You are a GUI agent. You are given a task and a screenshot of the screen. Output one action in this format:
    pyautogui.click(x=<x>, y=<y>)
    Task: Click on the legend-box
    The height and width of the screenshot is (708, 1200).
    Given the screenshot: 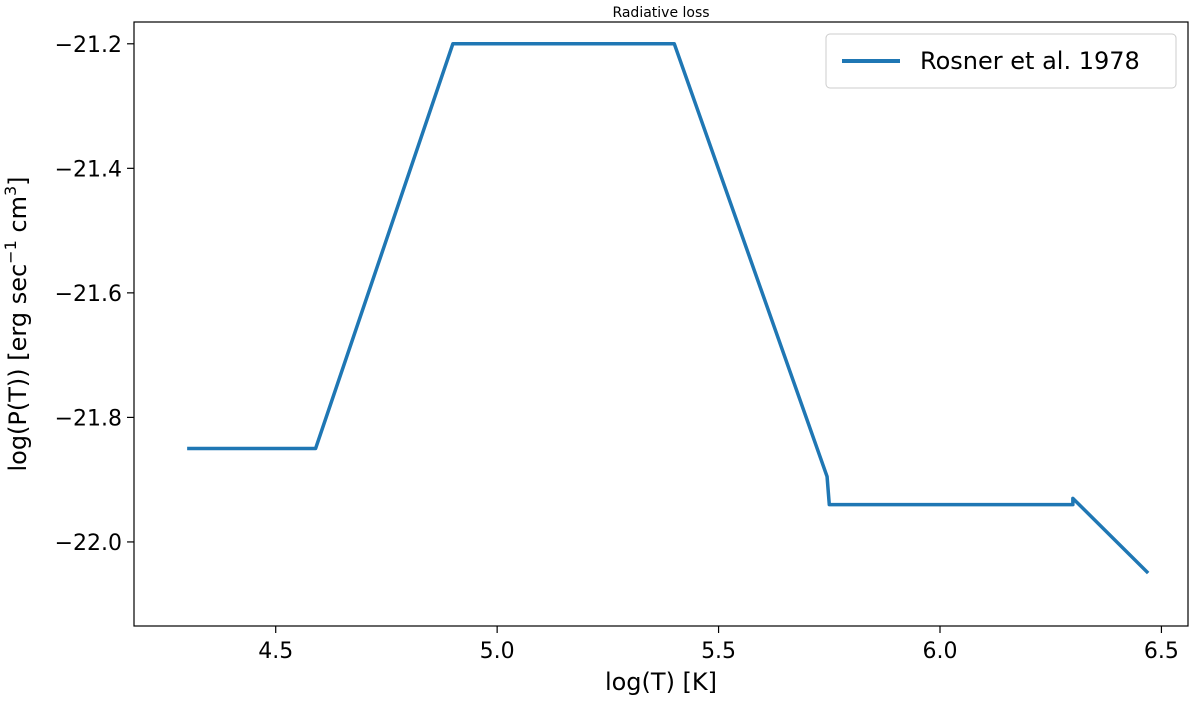 What is the action you would take?
    pyautogui.click(x=1001, y=61)
    